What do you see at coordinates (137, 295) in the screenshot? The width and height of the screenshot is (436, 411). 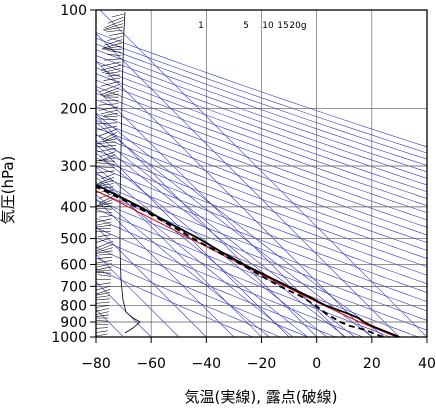 I see `isotherm-line` at bounding box center [137, 295].